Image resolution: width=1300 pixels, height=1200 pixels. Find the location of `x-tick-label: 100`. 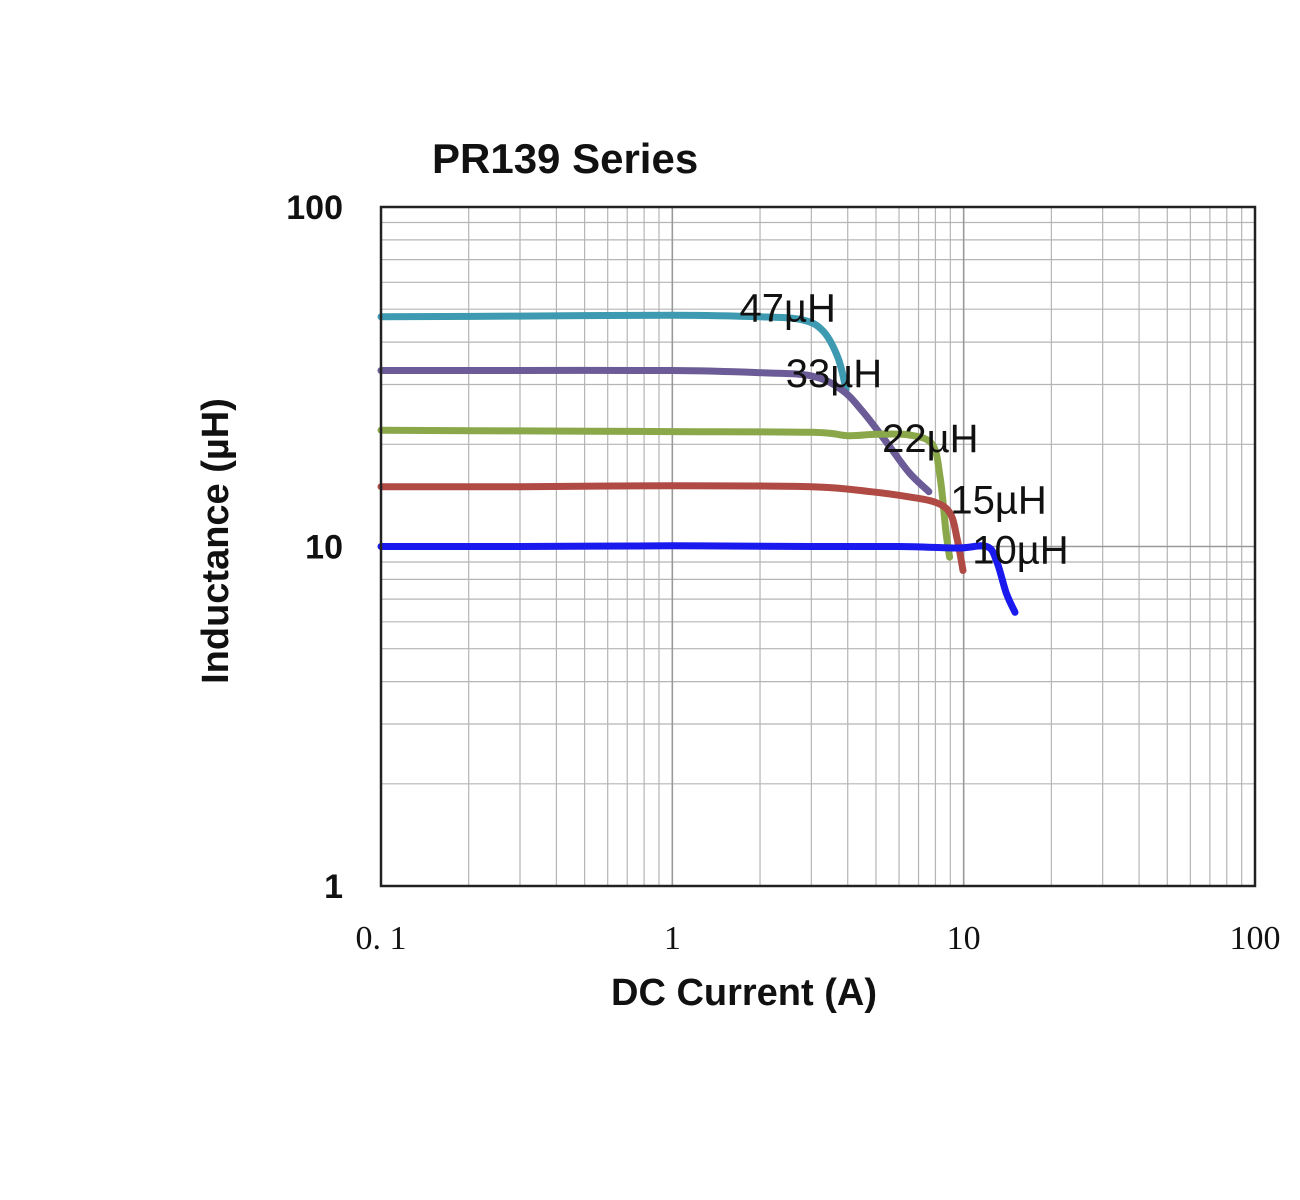

x-tick-label: 100 is located at coordinates (1255, 938).